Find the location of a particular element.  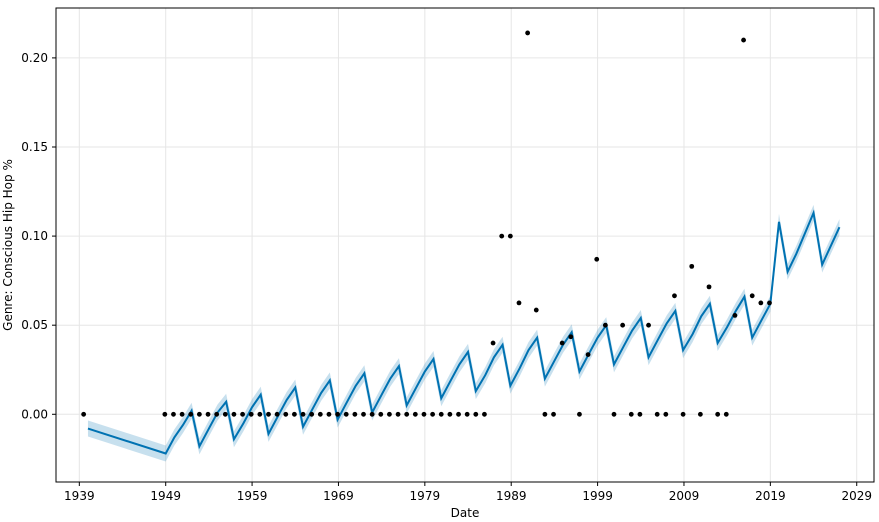

x-axis-label: Date is located at coordinates (465, 513).